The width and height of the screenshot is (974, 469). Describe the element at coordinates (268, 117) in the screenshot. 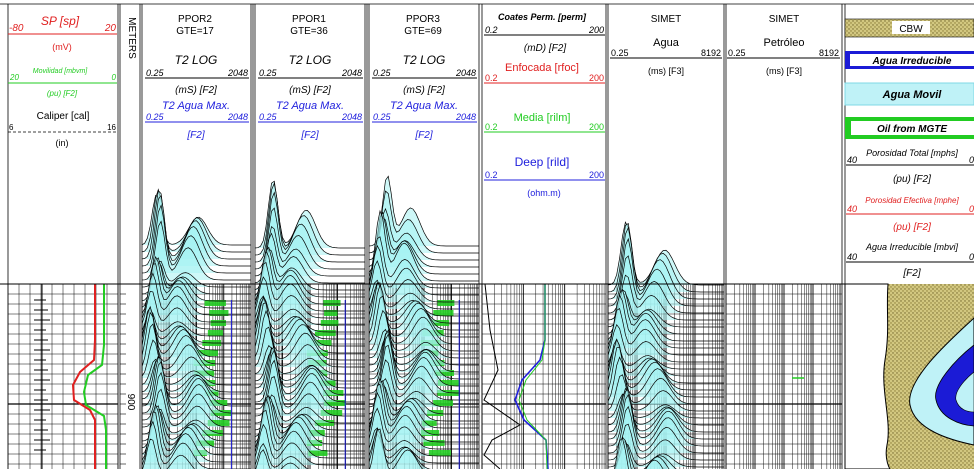

I see `ppor1-max-min: 0.25` at that location.